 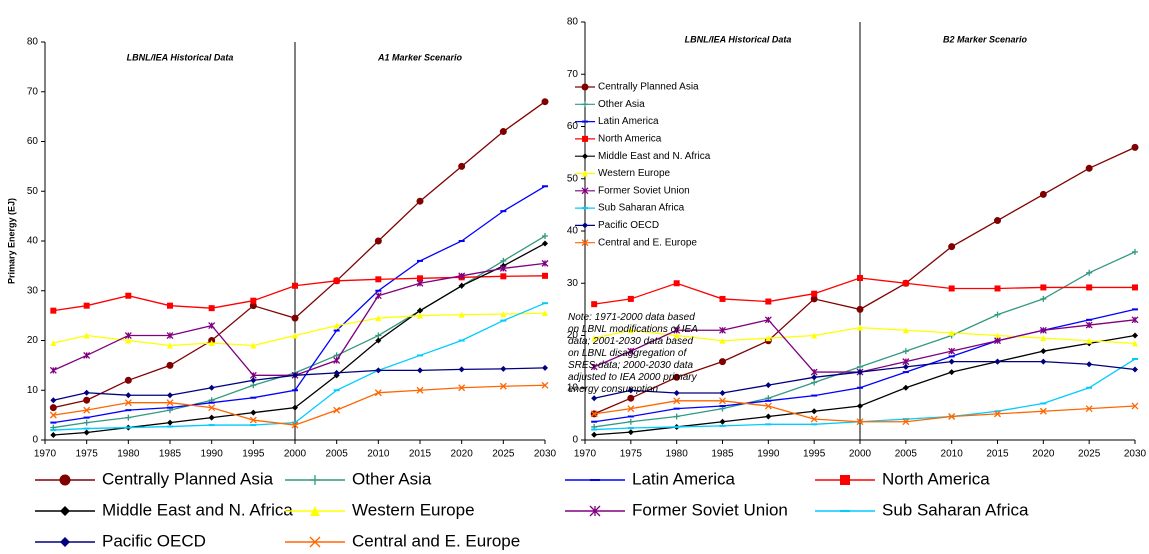 What do you see at coordinates (738, 39) in the screenshot?
I see `annotation: LBNL/IEA Historical Data` at bounding box center [738, 39].